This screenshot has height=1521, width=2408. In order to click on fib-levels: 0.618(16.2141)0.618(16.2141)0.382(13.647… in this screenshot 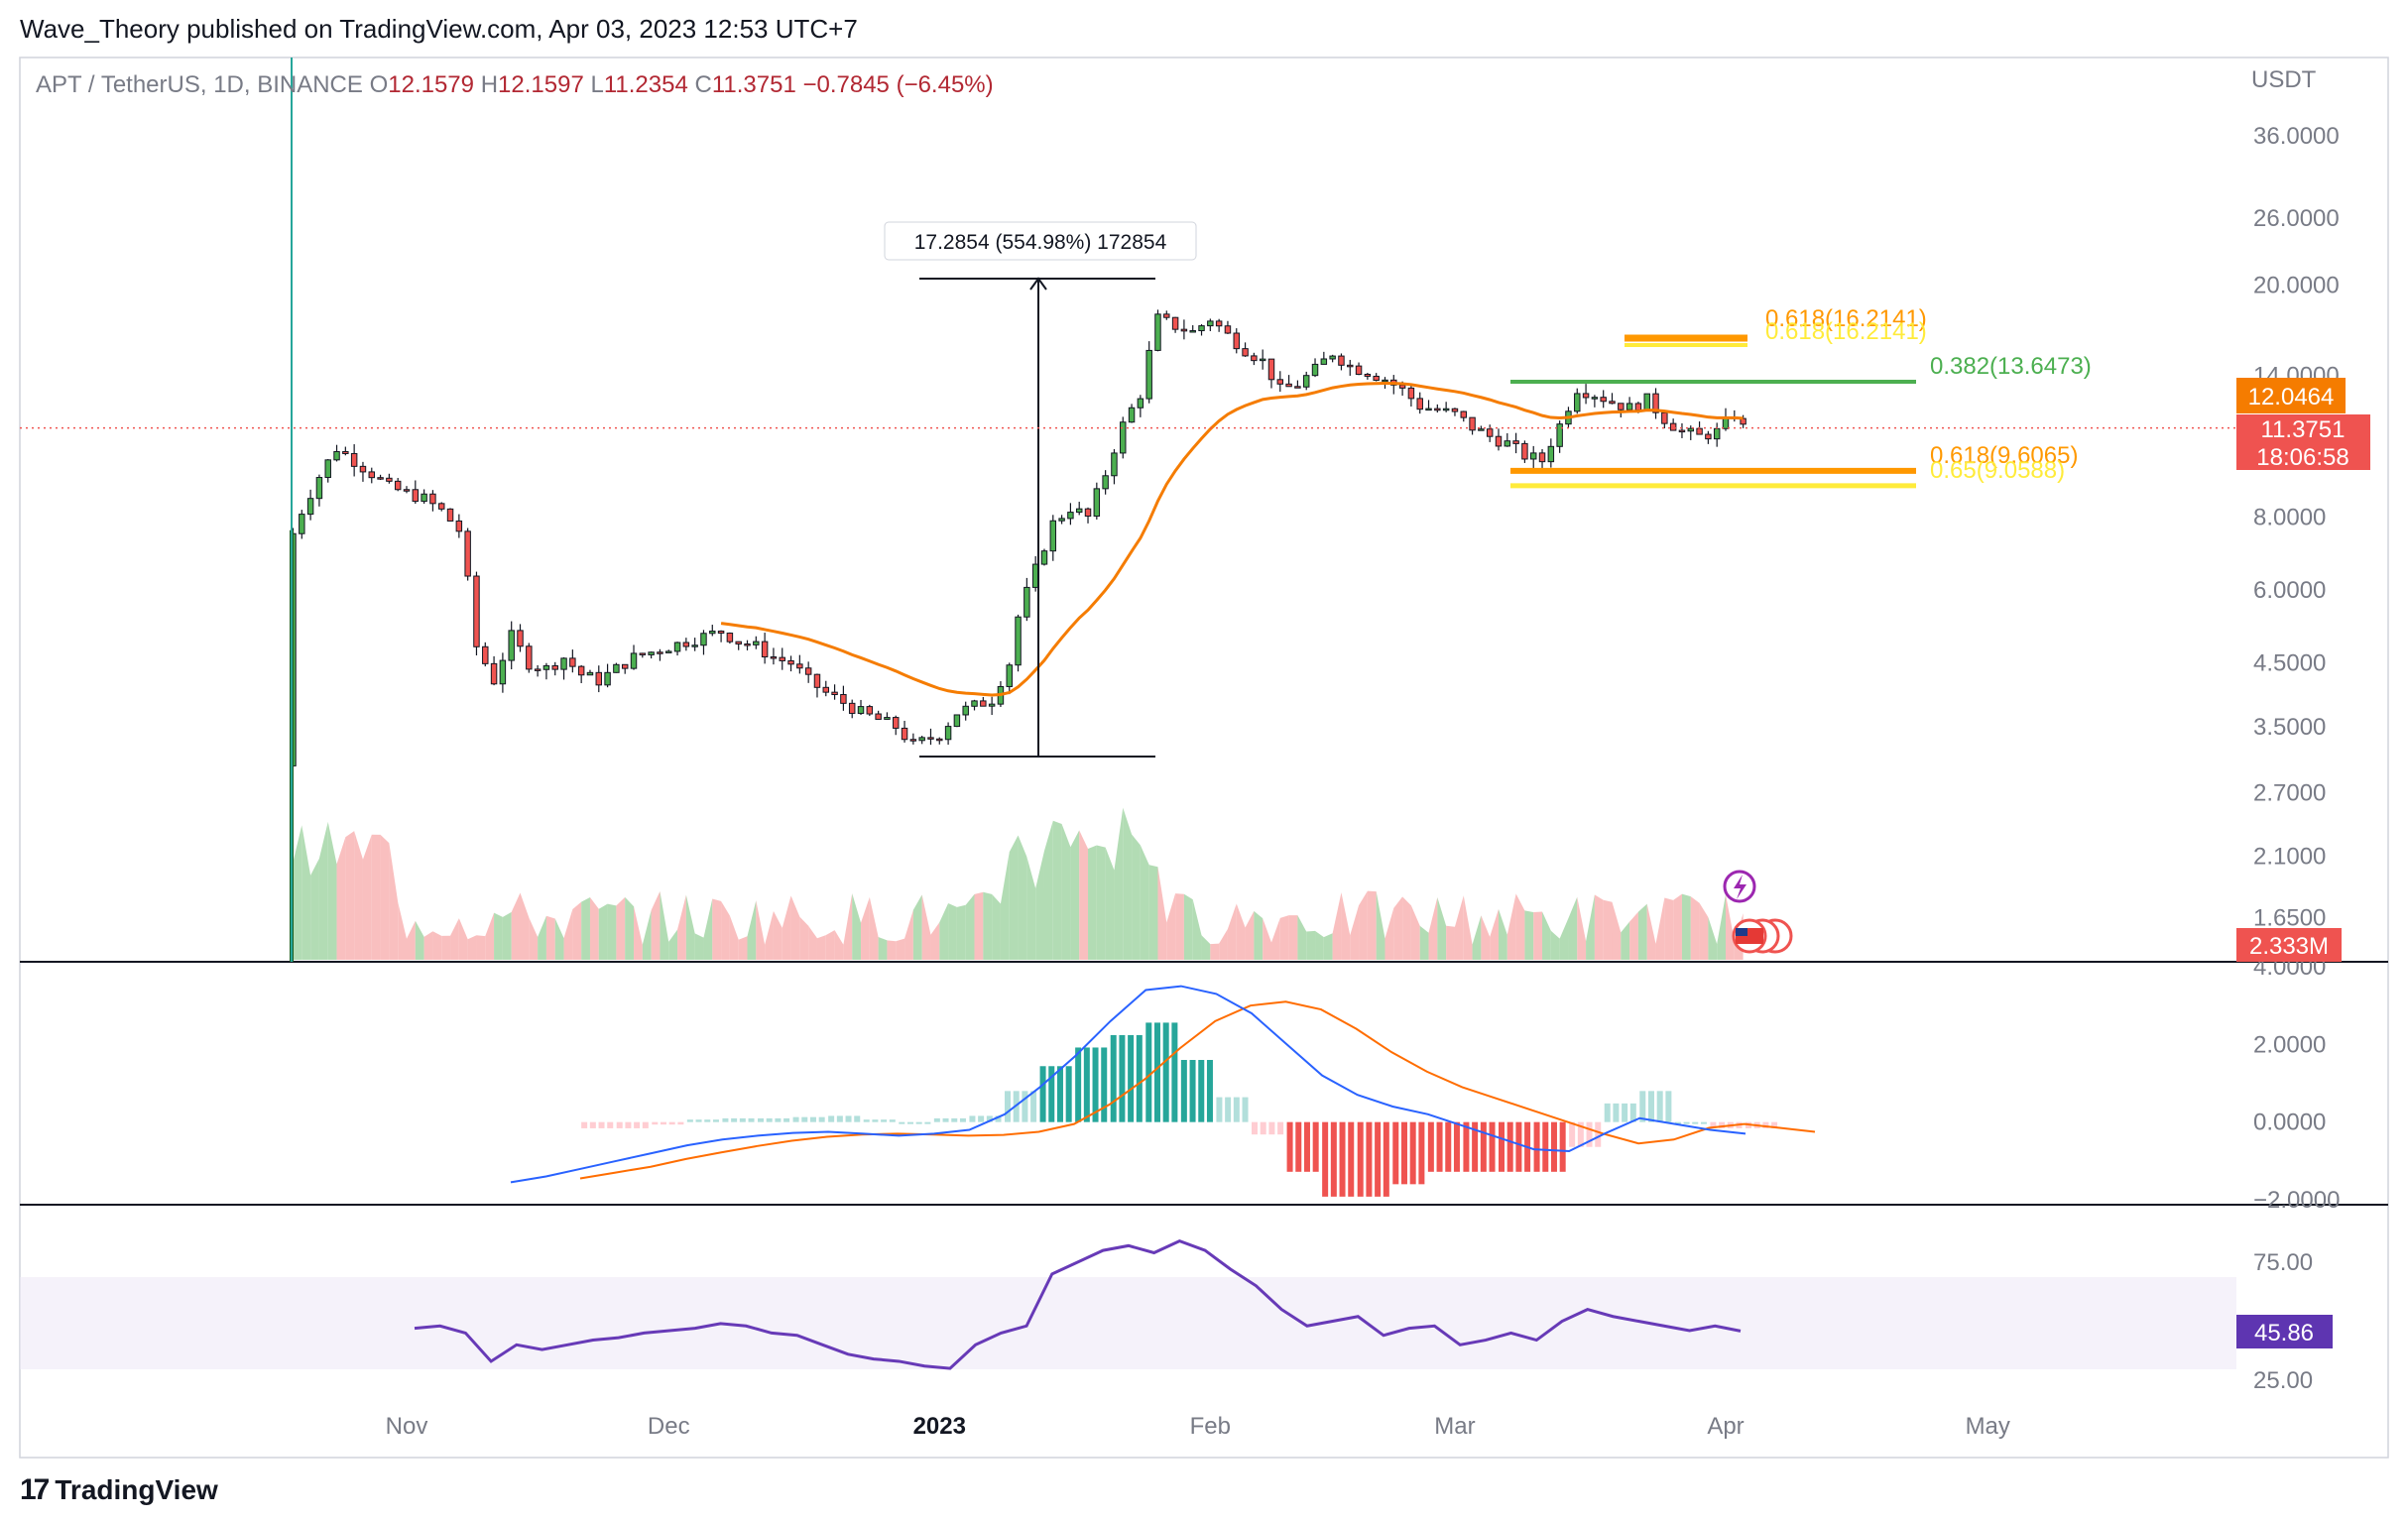, I will do `click(1801, 397)`.